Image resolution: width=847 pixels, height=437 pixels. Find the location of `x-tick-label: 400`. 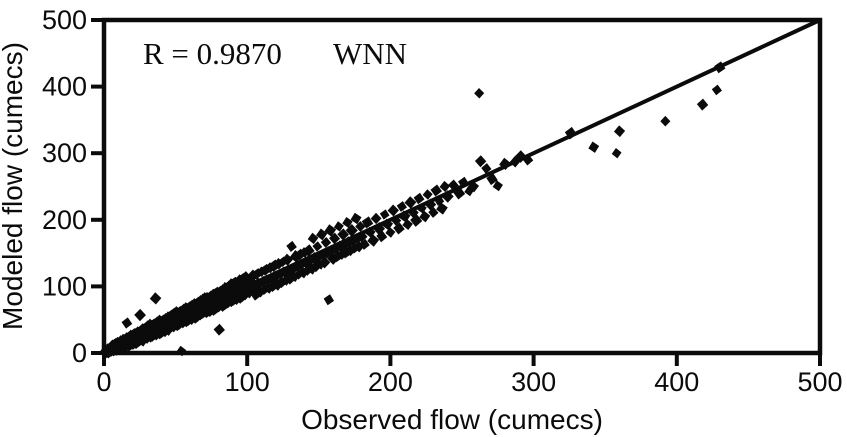

x-tick-label: 400 is located at coordinates (676, 382).